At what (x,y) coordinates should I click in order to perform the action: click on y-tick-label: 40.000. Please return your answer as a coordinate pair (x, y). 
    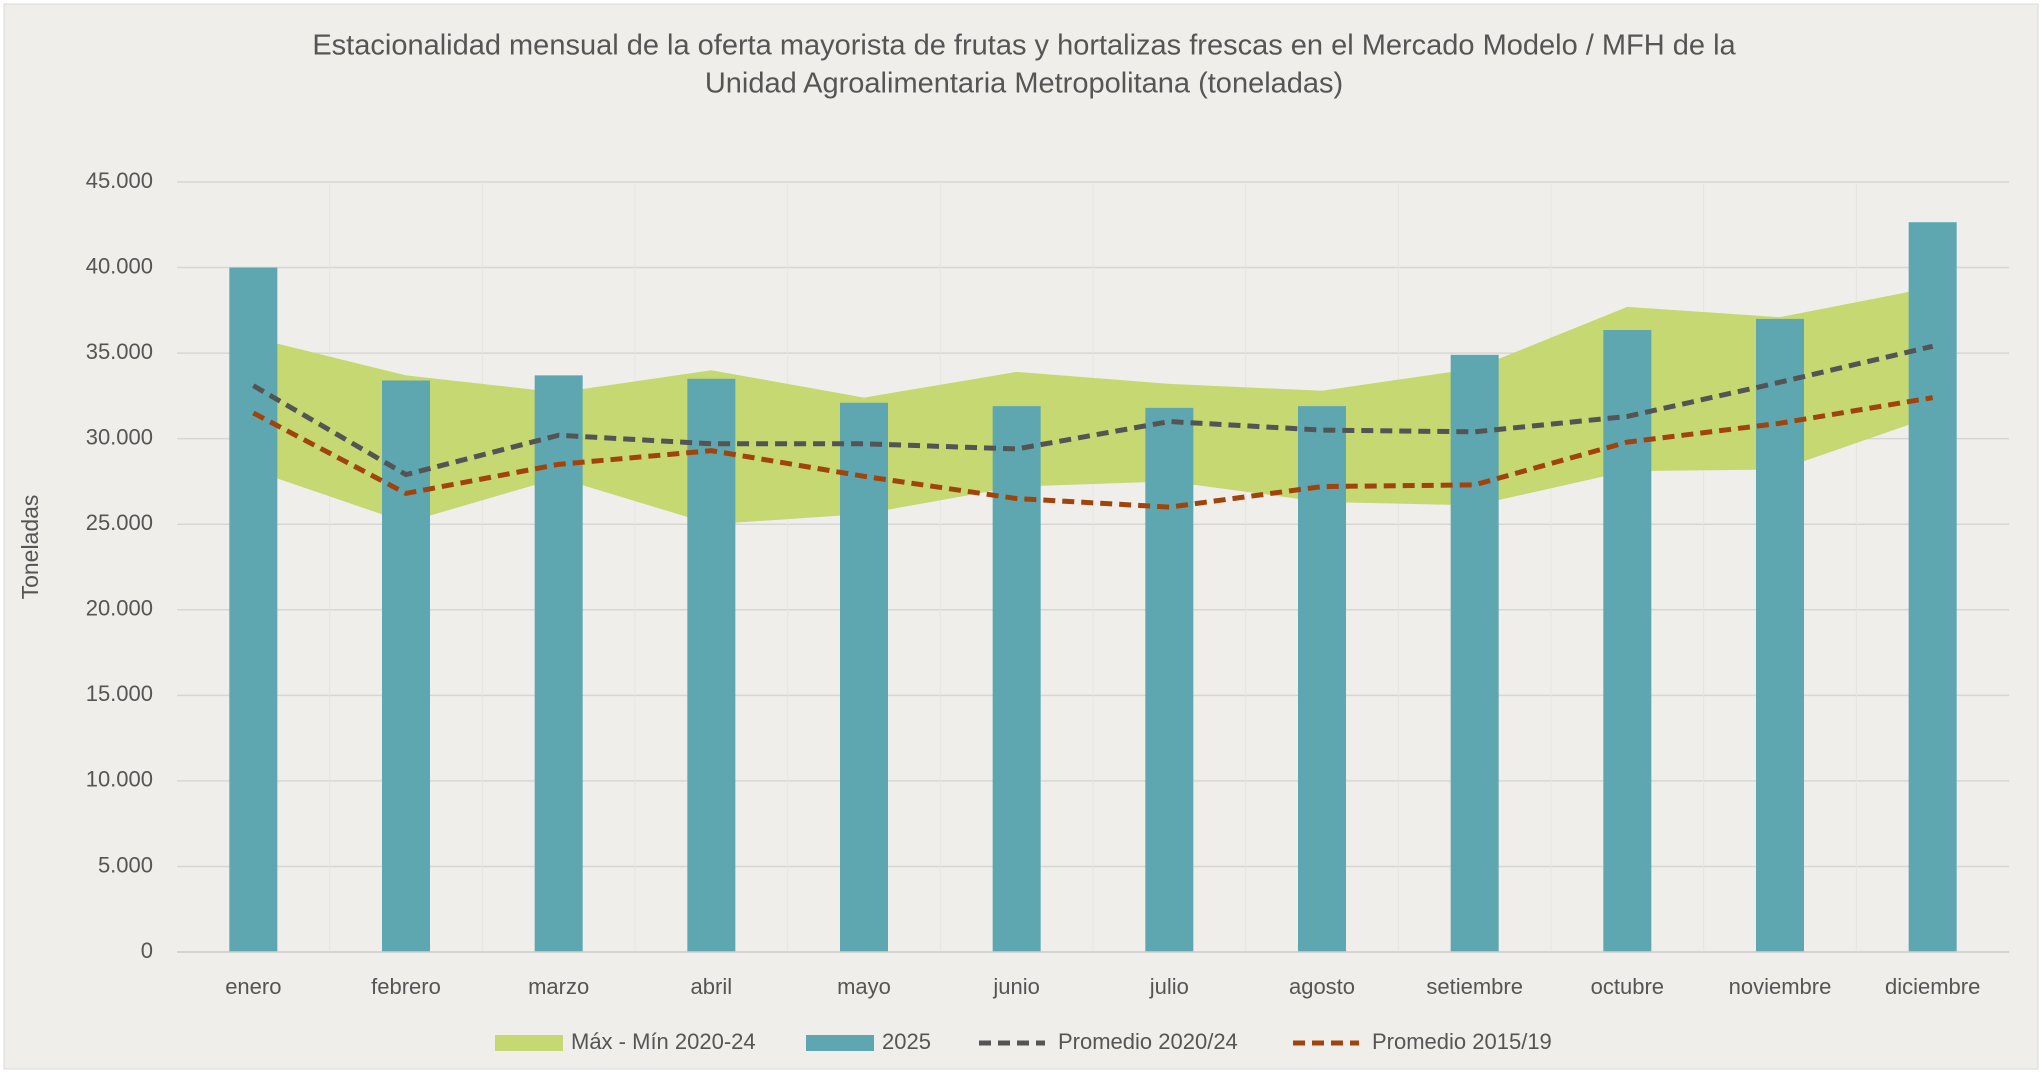
    Looking at the image, I should click on (119, 265).